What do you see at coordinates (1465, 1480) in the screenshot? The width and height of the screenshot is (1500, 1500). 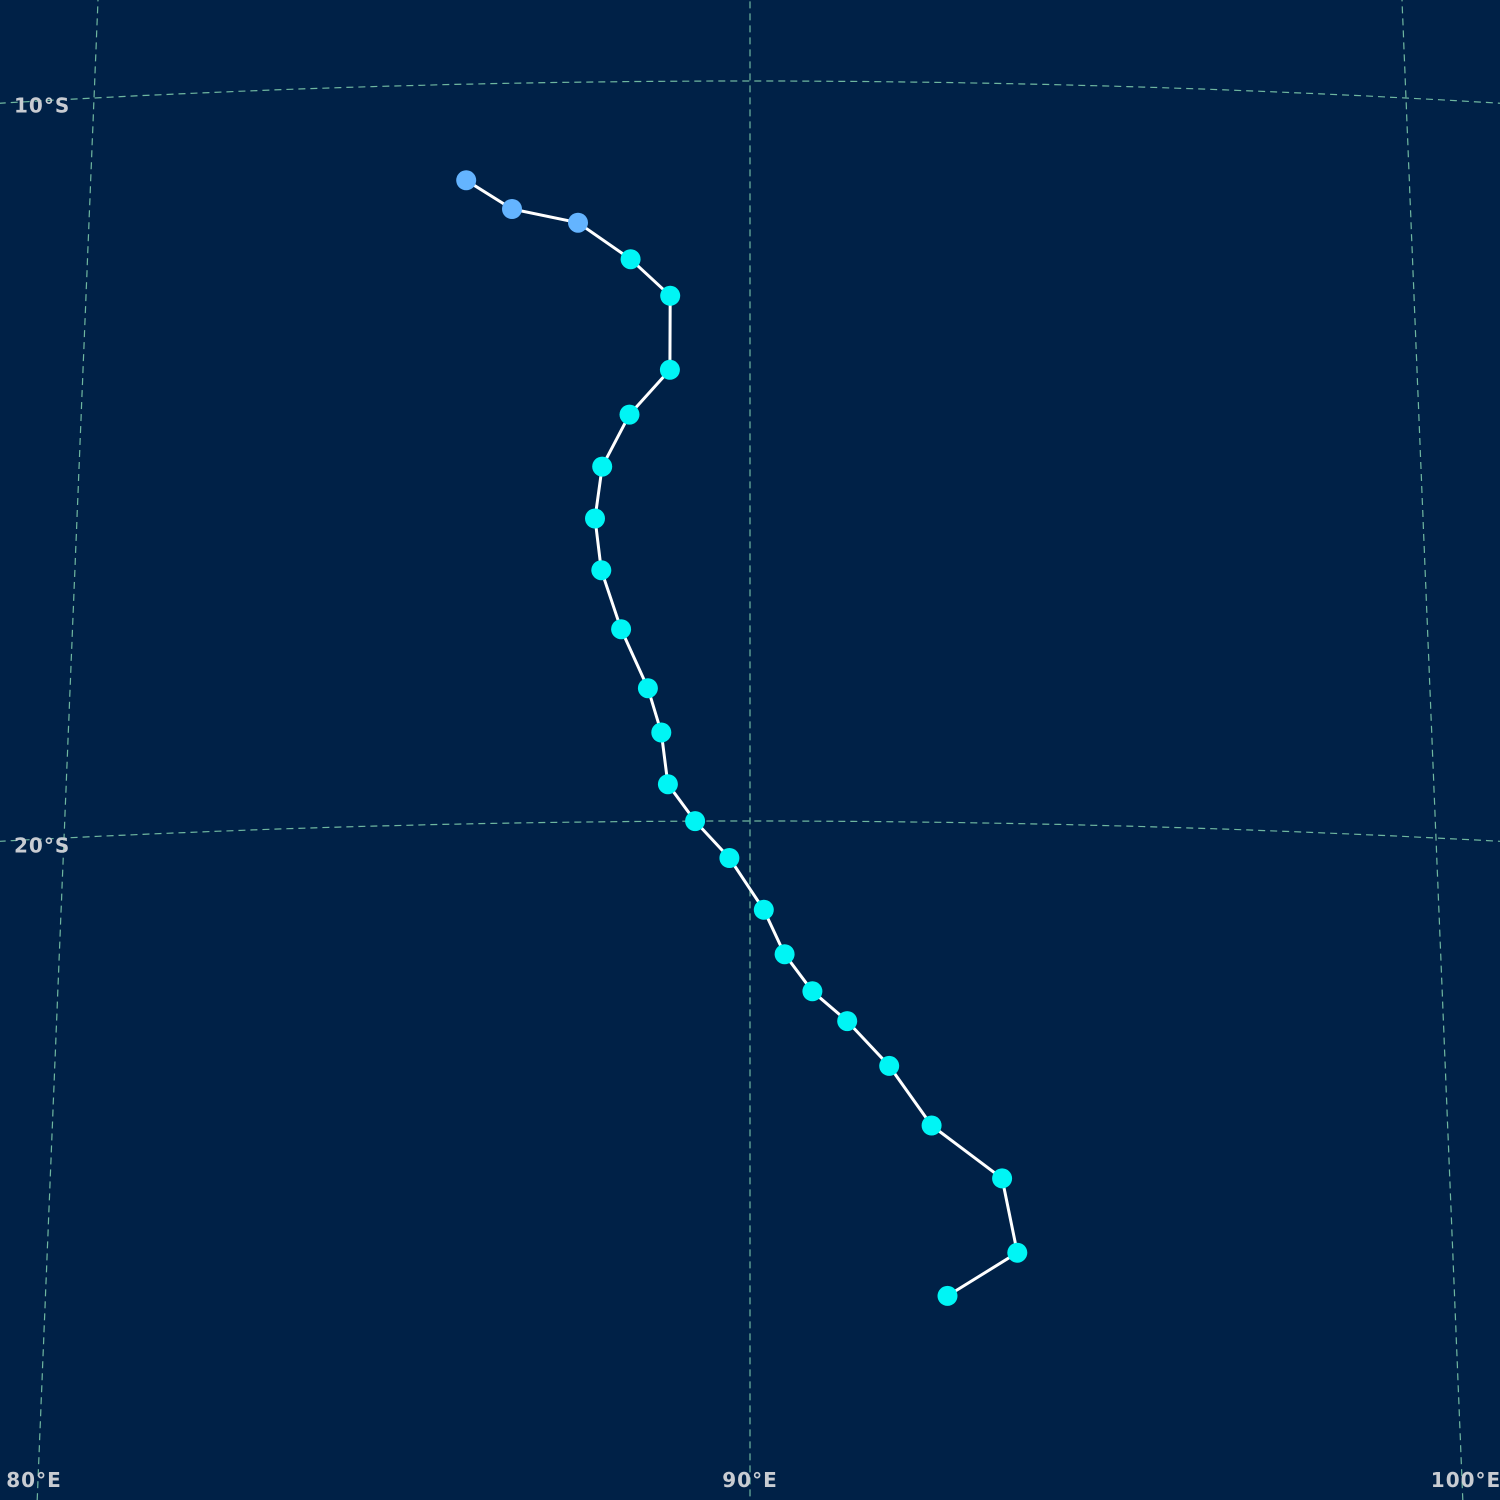 I see `longitude-label: 100°E` at bounding box center [1465, 1480].